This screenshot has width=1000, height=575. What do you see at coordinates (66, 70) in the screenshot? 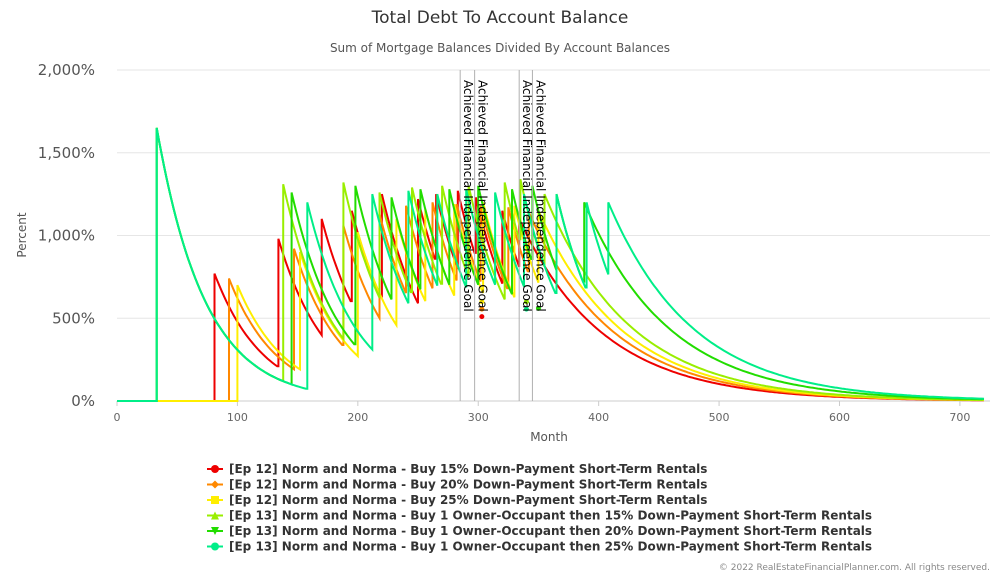
I see `y-tick-label: 2,000%` at bounding box center [66, 70].